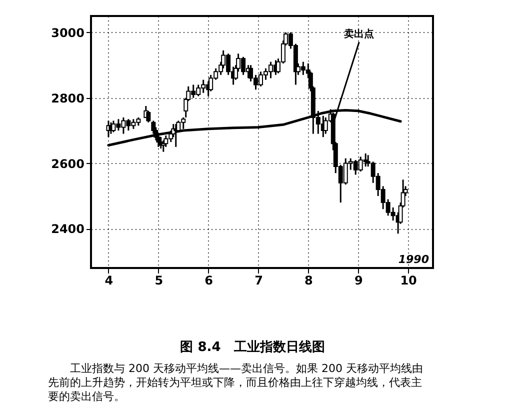  What do you see at coordinates (358, 281) in the screenshot?
I see `x-tick-label: 9` at bounding box center [358, 281].